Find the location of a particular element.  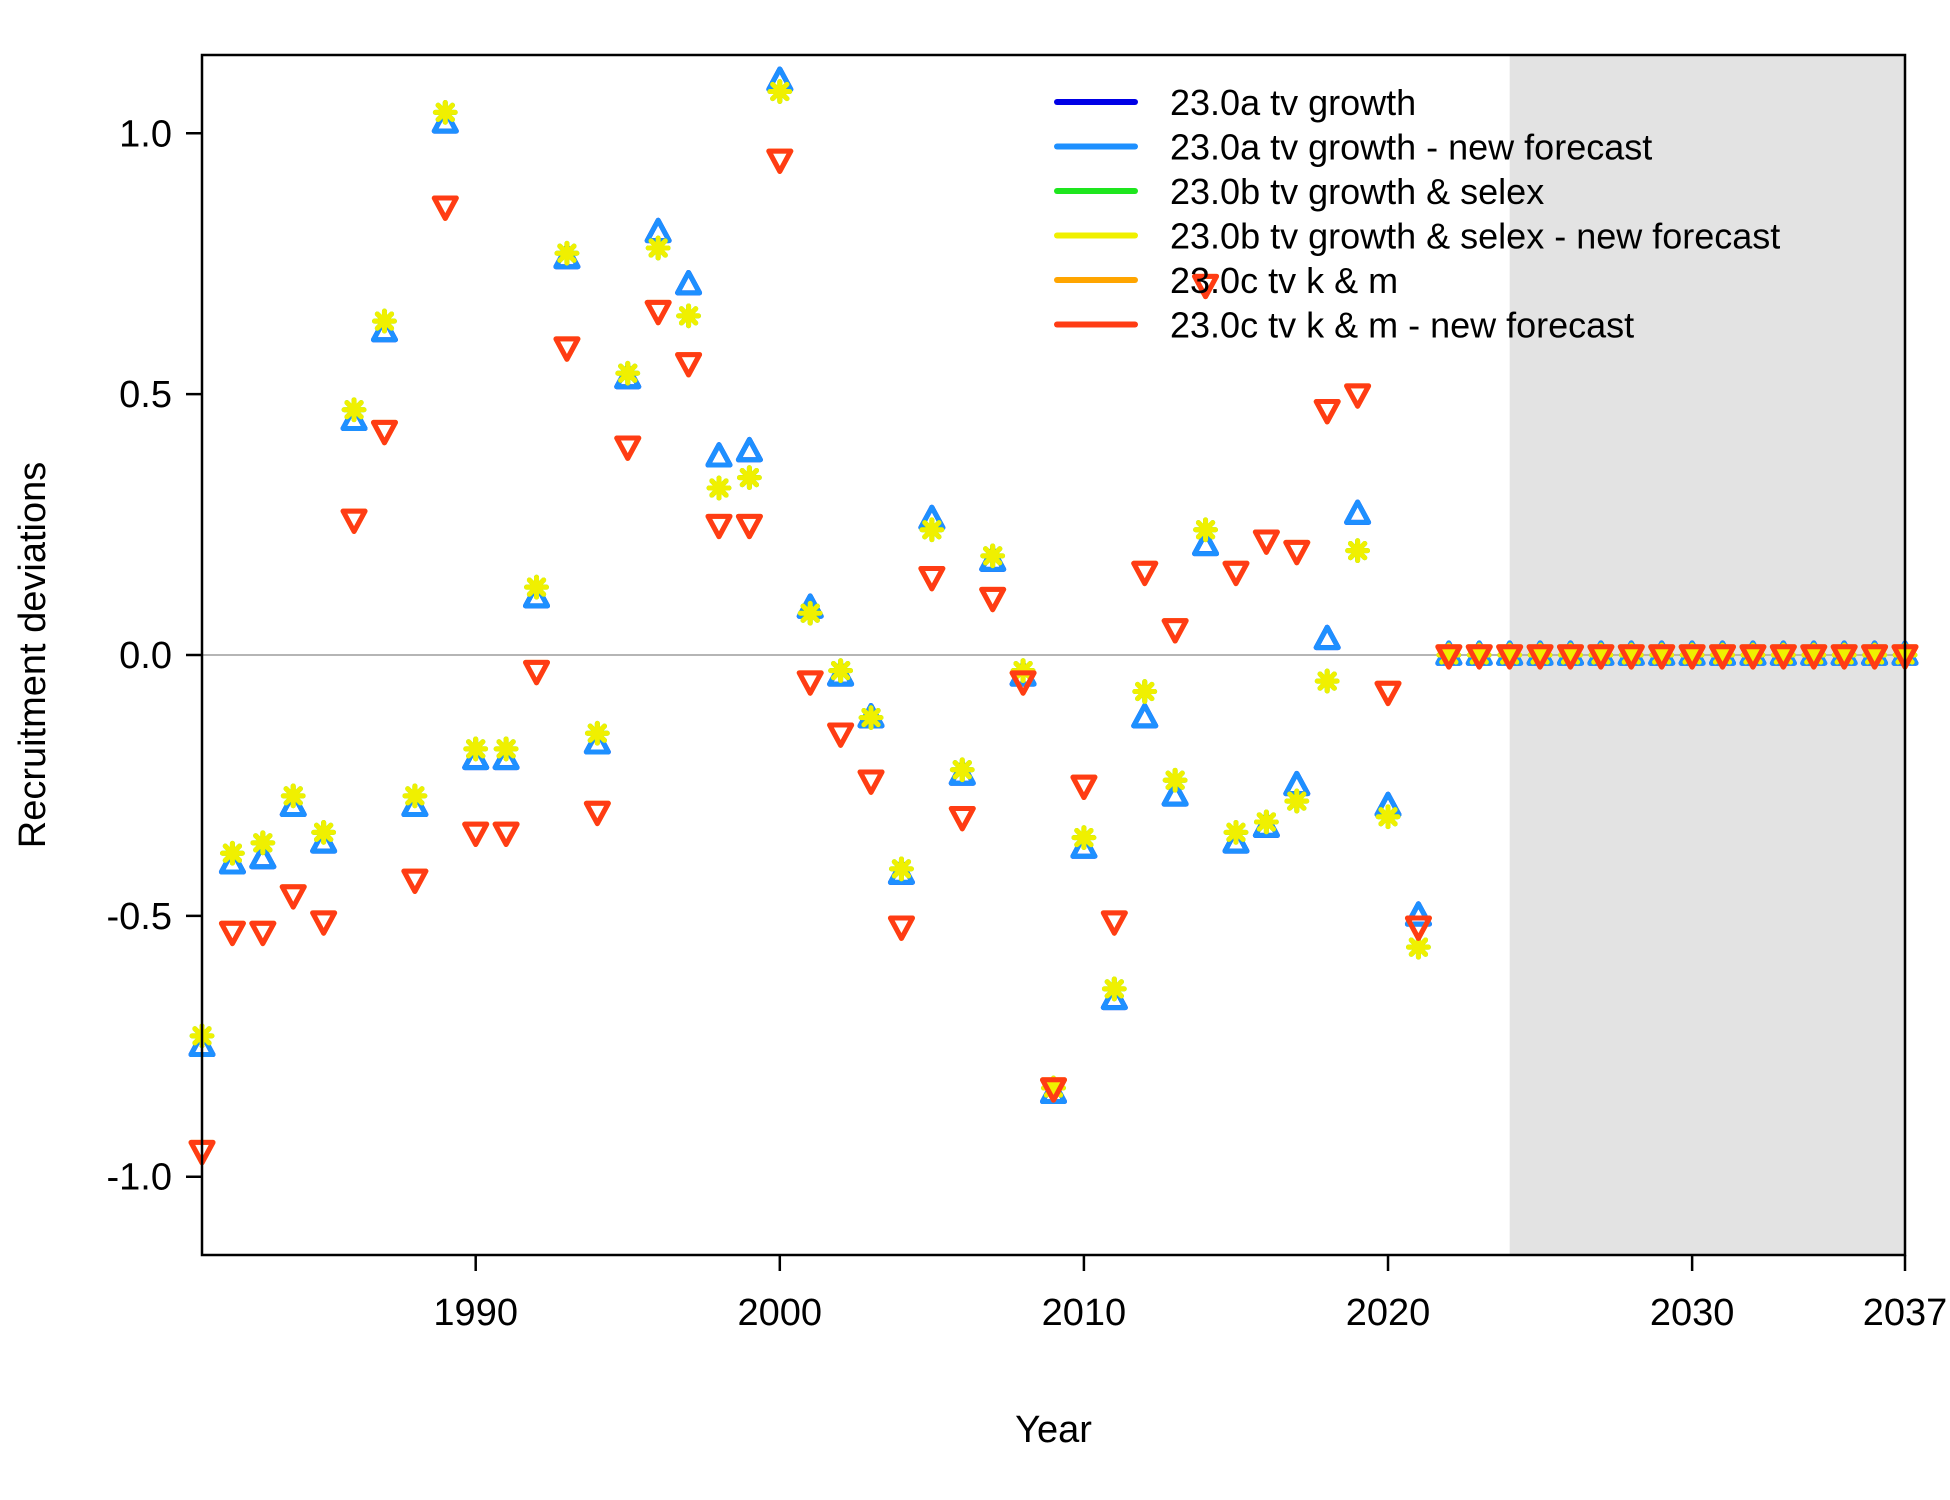

legend-label: 23.0a tv growth - new forecast is located at coordinates (1411, 147).